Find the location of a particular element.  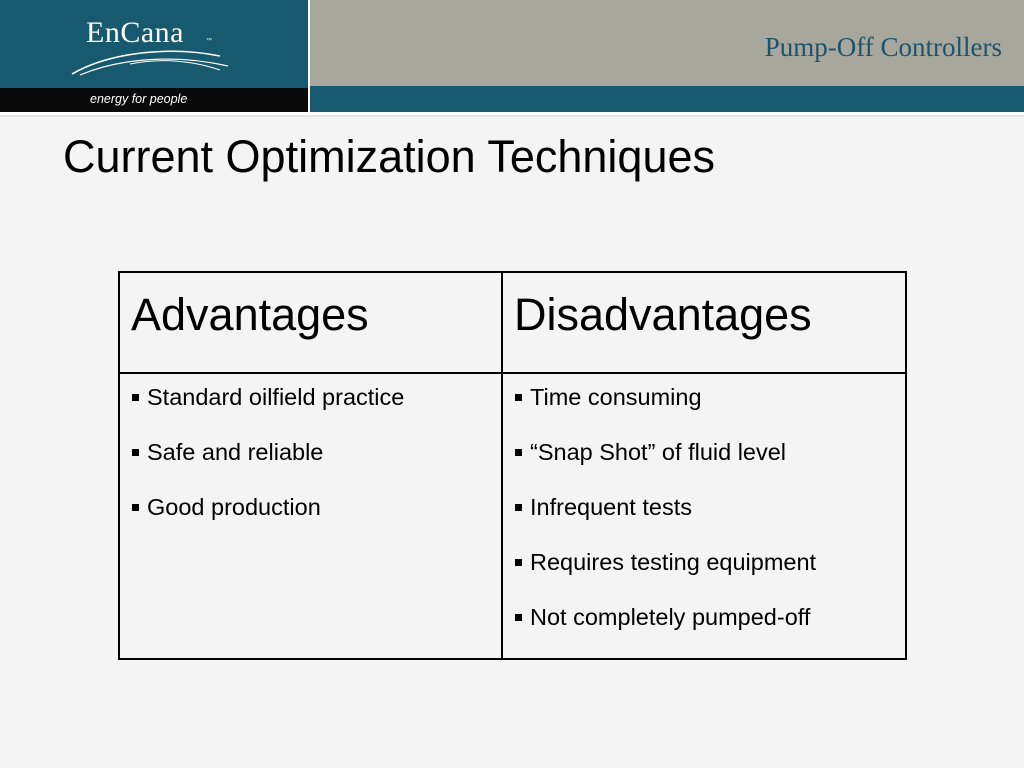

list-item-text: Time consuming is located at coordinates (616, 397).